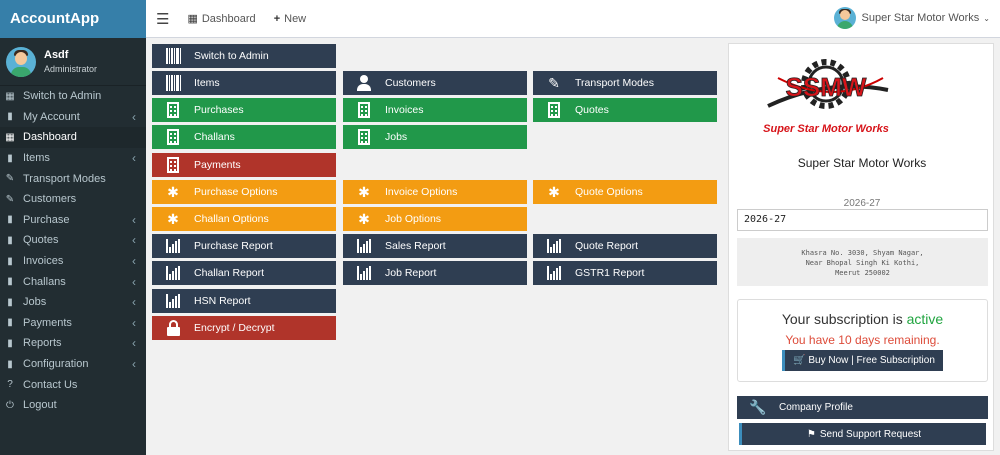 The height and width of the screenshot is (455, 1000). What do you see at coordinates (244, 137) in the screenshot?
I see `tile-challans: Challans` at bounding box center [244, 137].